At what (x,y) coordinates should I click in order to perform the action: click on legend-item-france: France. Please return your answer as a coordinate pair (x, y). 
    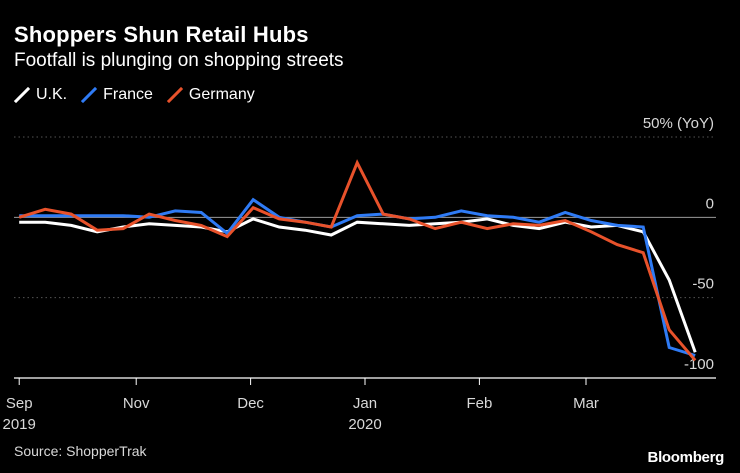
    Looking at the image, I should click on (117, 95).